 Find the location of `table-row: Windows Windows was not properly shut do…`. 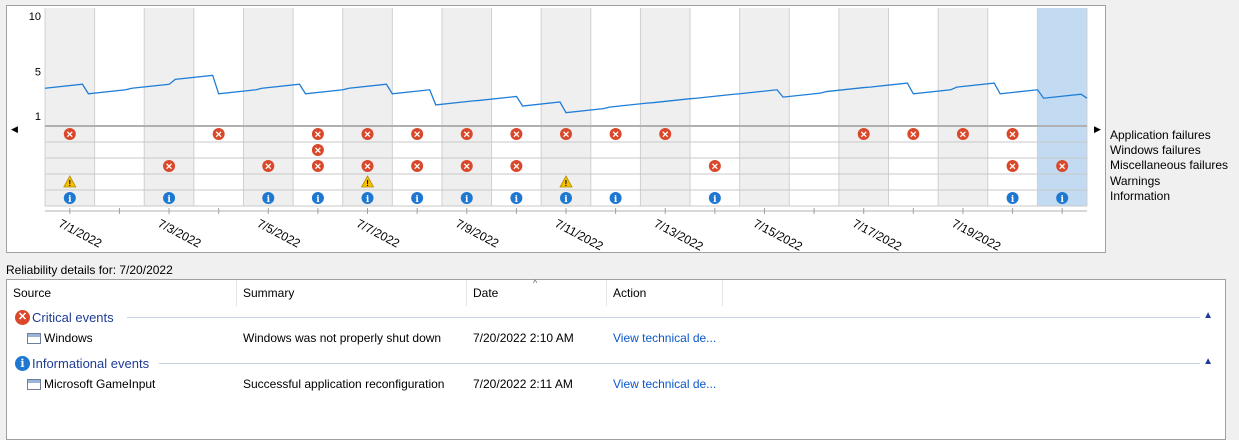

table-row: Windows Windows was not properly shut do… is located at coordinates (616, 338).